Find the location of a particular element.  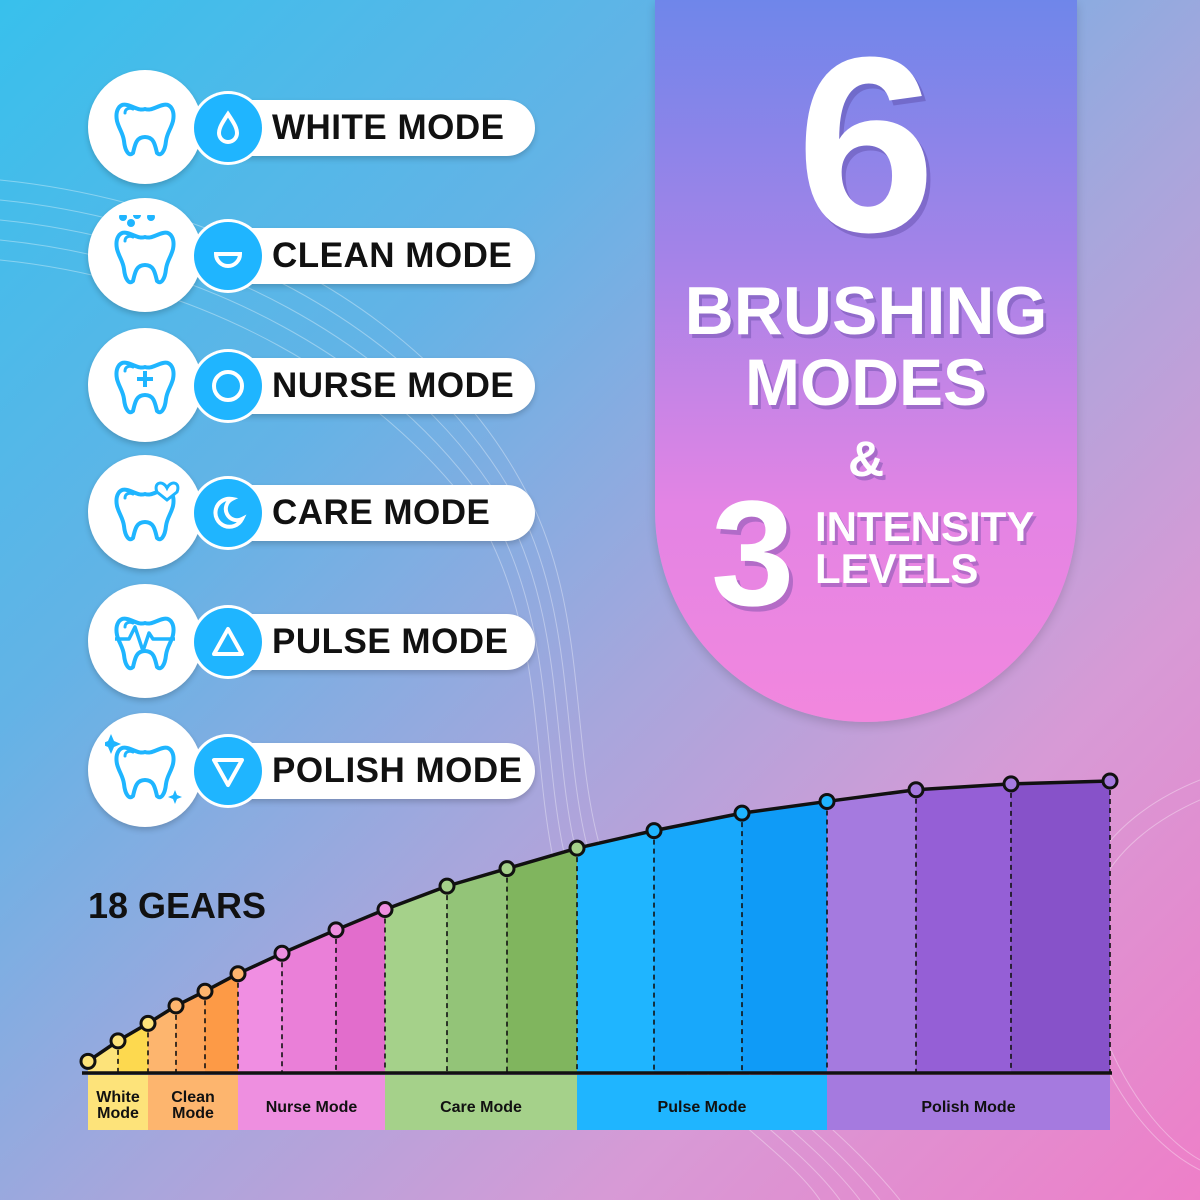

water-drop-icon is located at coordinates (228, 127).